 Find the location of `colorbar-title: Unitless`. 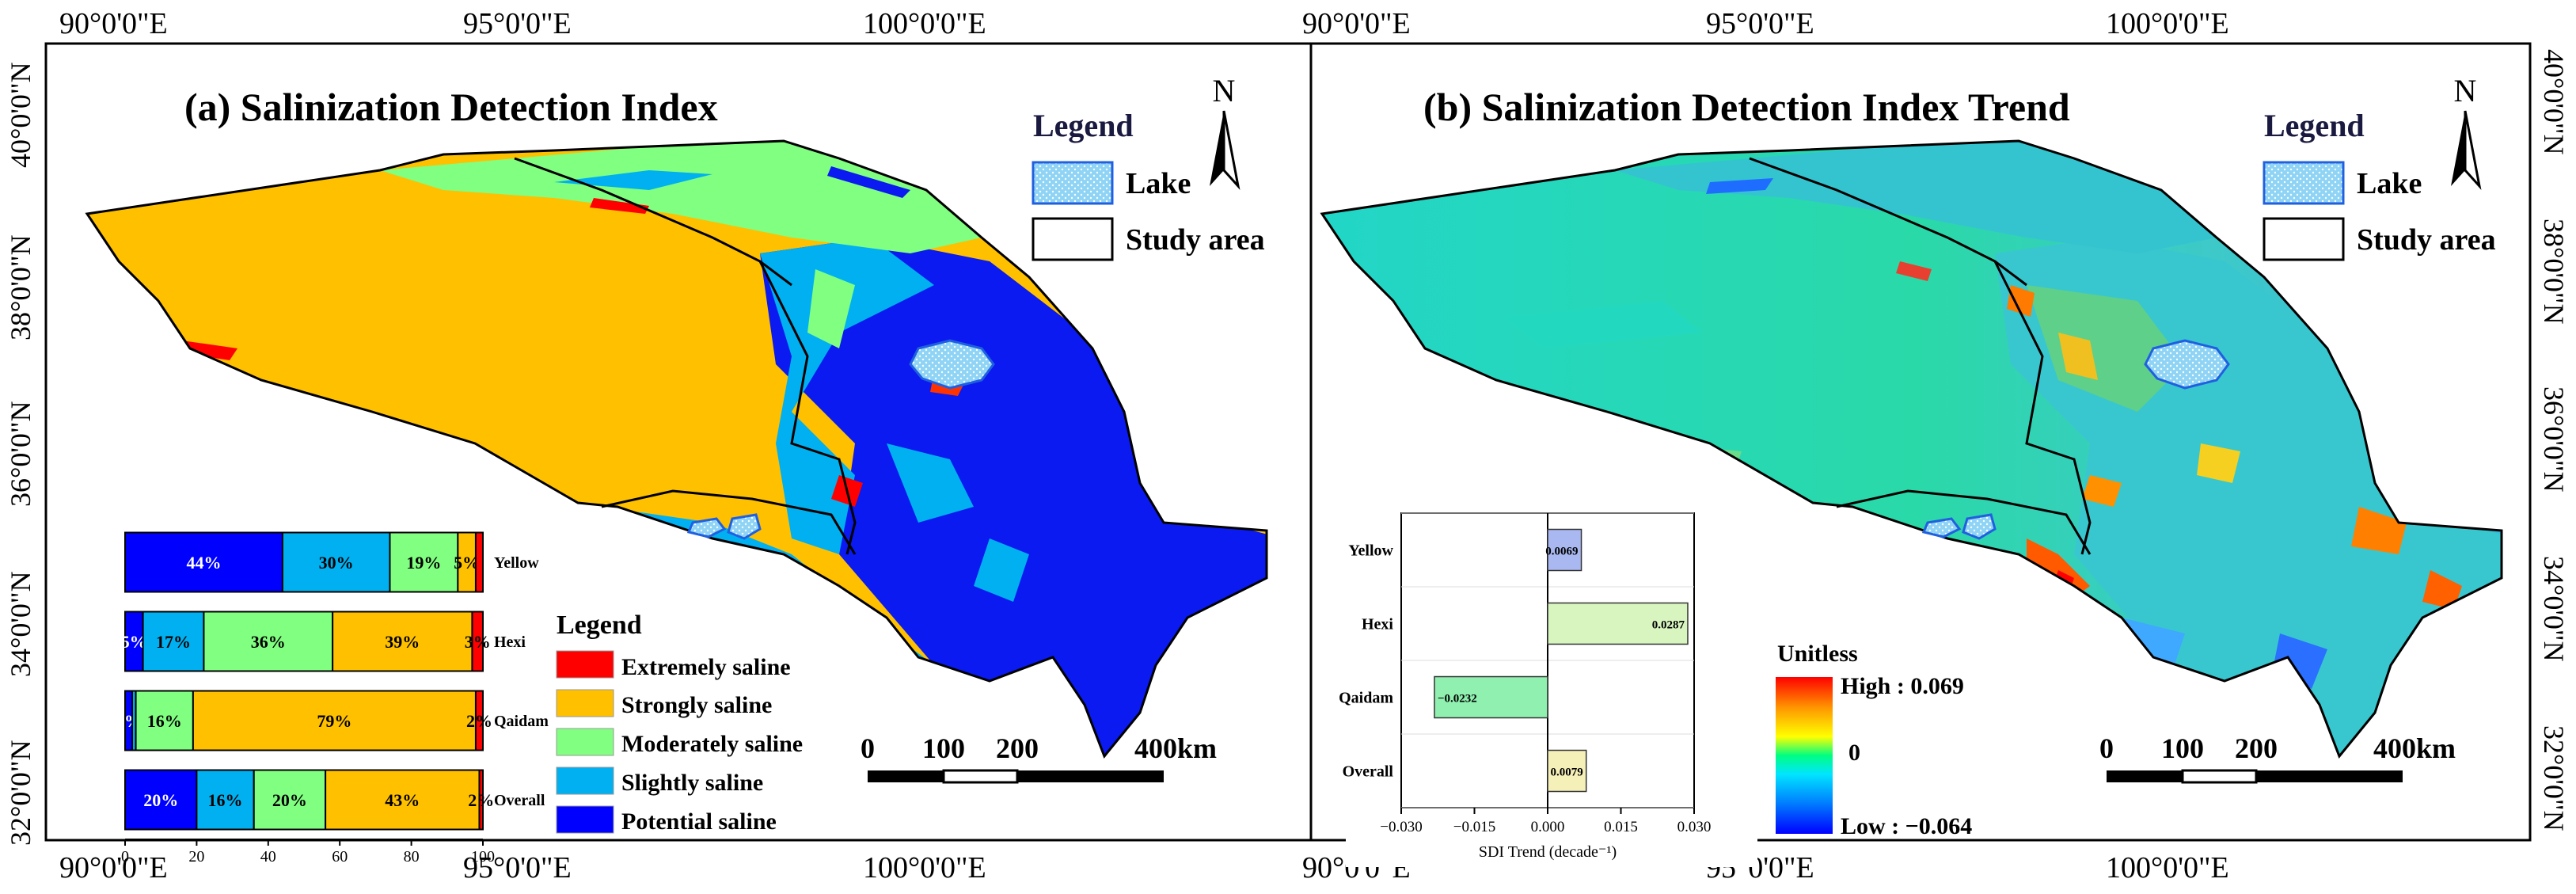

colorbar-title: Unitless is located at coordinates (1817, 654).